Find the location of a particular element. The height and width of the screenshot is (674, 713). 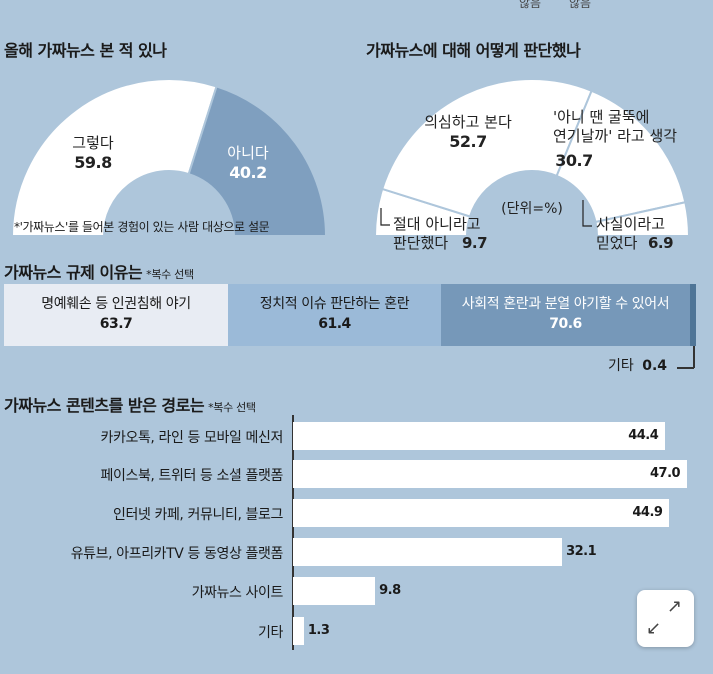

donut2-unit: (단위=%) is located at coordinates (532, 209).